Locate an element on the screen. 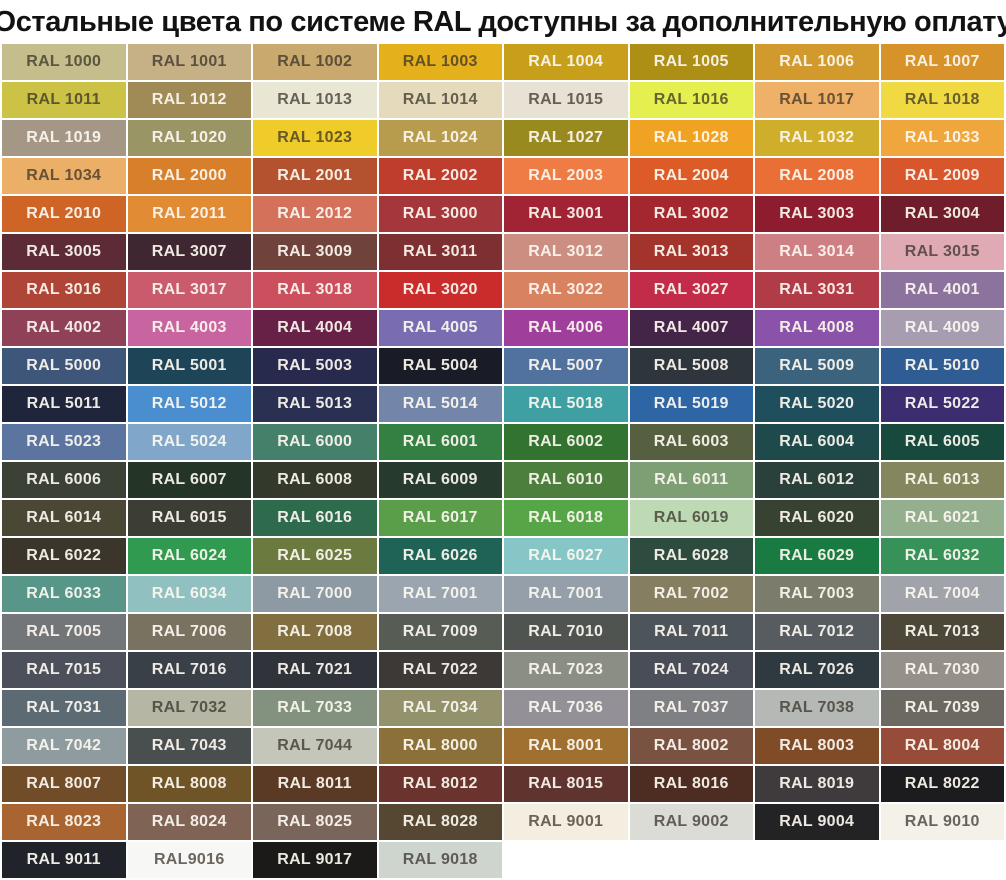  color-swatch: RAL 5004 is located at coordinates (440, 366).